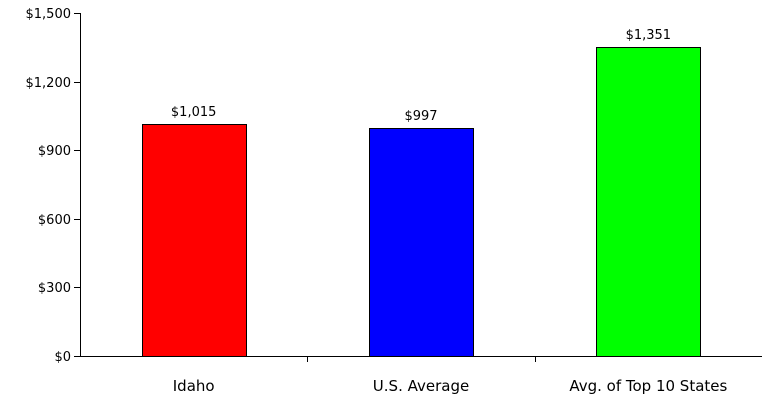 The height and width of the screenshot is (398, 762). What do you see at coordinates (421, 386) in the screenshot?
I see `category-label-2: U.S. Average` at bounding box center [421, 386].